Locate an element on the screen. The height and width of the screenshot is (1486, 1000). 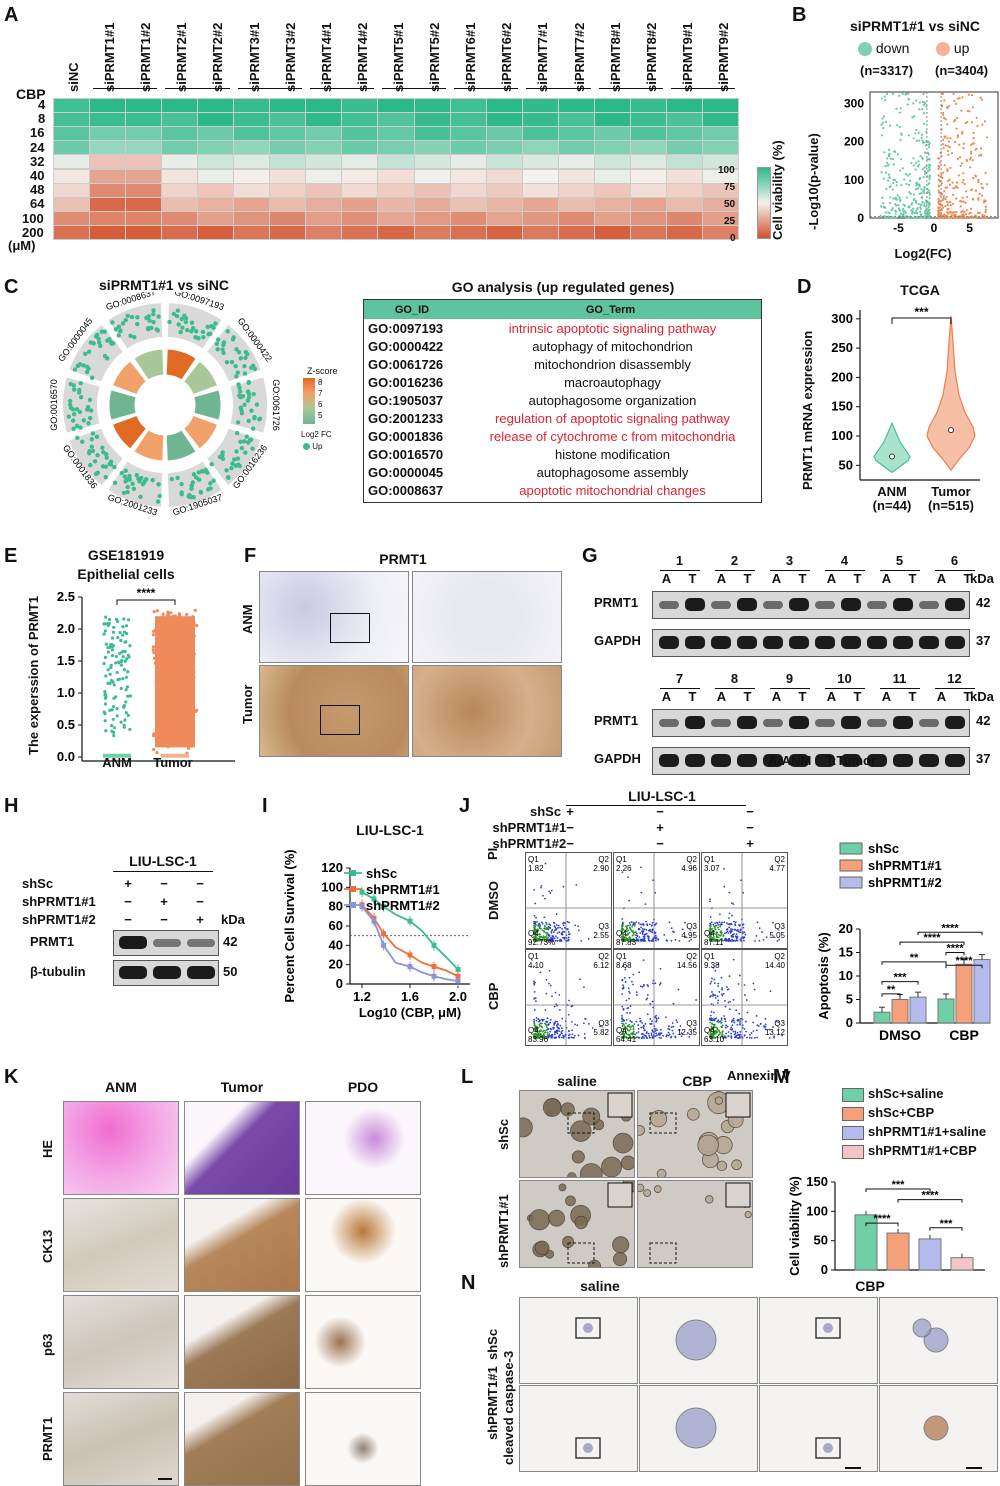
go-id-cell: GO:0000422 is located at coordinates (406, 346).